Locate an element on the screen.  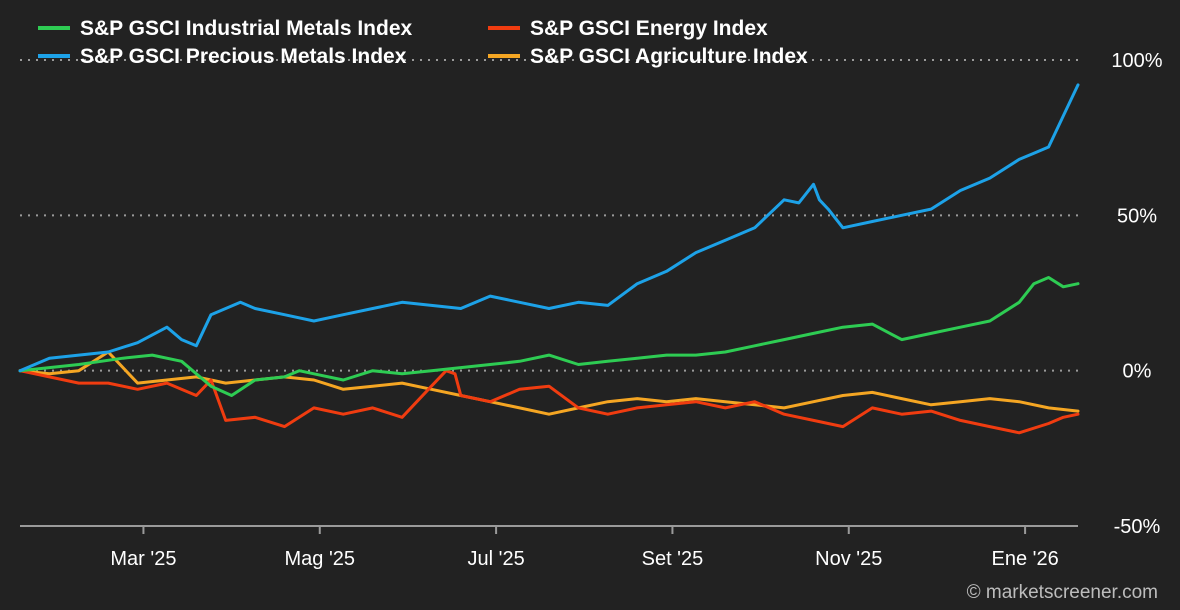
x-tick-label: Mag '25 is located at coordinates (320, 559).